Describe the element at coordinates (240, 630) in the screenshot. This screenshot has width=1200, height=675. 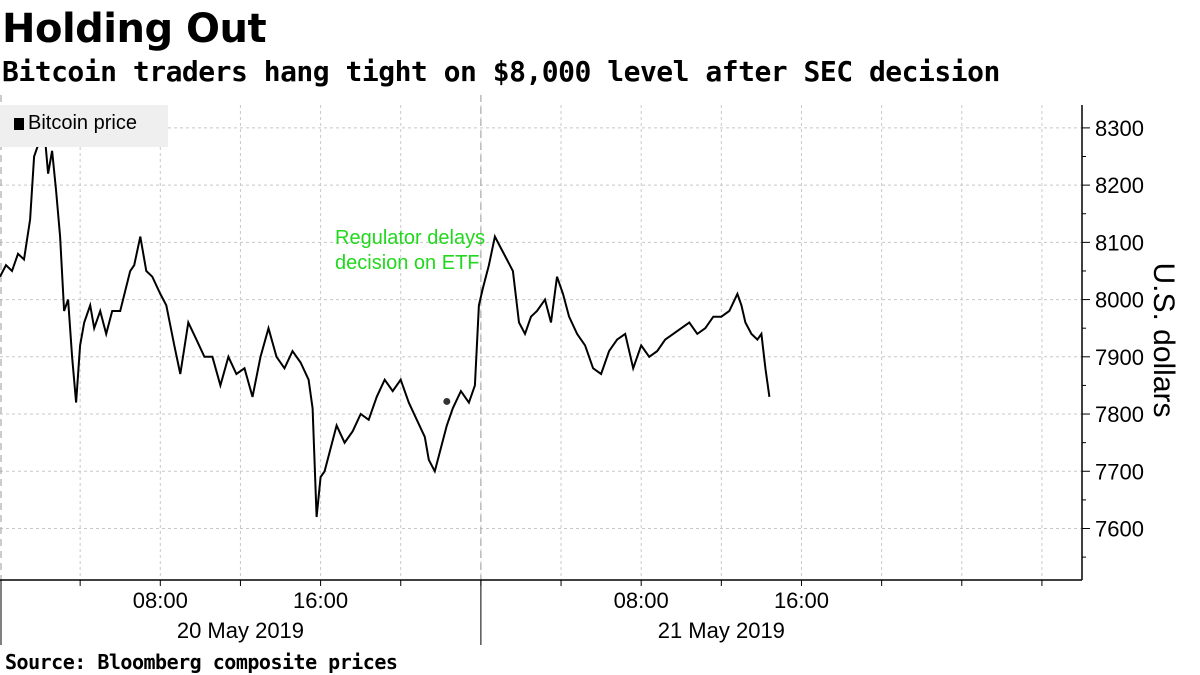
I see `x-day-label: 20 May 2019` at that location.